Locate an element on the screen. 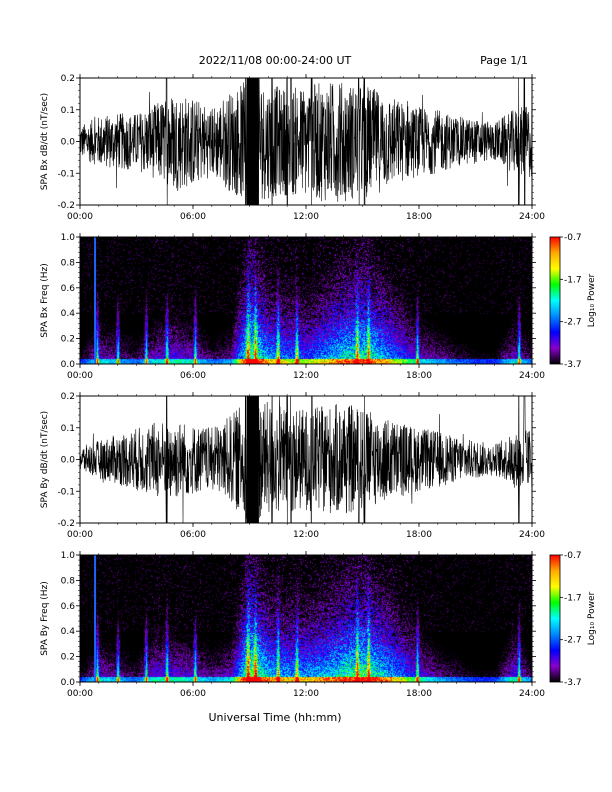 This screenshot has height=792, width=612. y-axis-label: SPA By dB/dt (nT/sec) is located at coordinates (45, 459).